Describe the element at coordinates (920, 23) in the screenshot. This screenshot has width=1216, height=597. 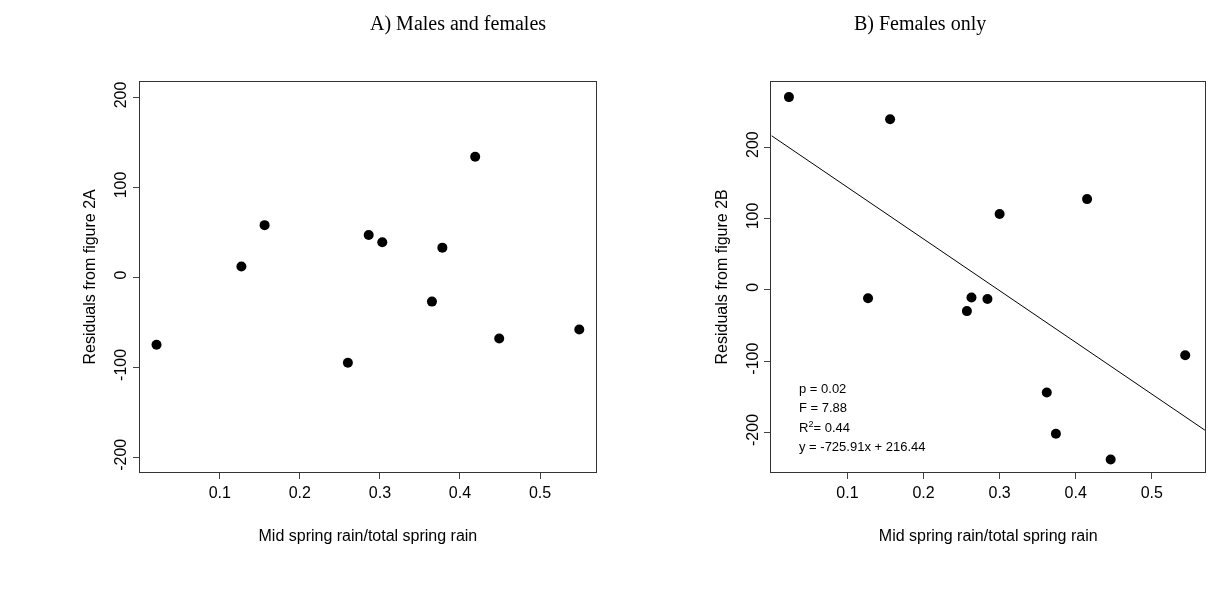
I see `chart-title: B) Females only` at that location.